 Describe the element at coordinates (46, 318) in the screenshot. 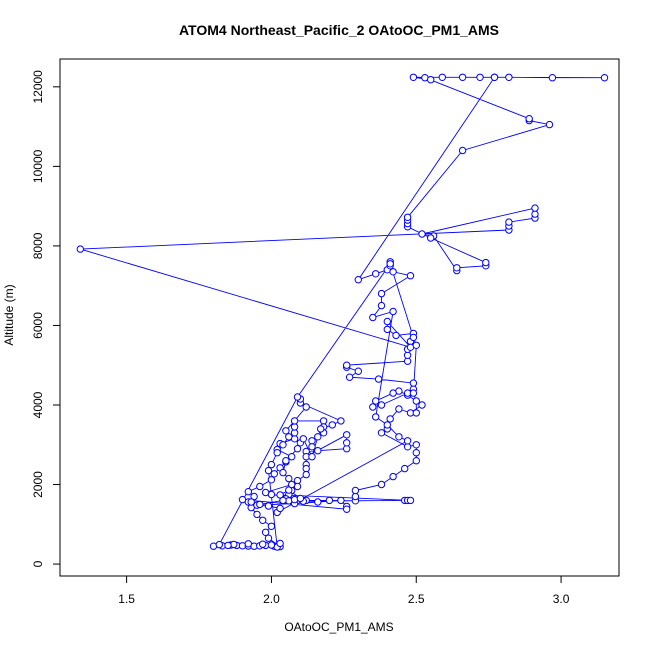

I see `y-axis: 0 2000 4000 6000 8000 10000 12000` at that location.